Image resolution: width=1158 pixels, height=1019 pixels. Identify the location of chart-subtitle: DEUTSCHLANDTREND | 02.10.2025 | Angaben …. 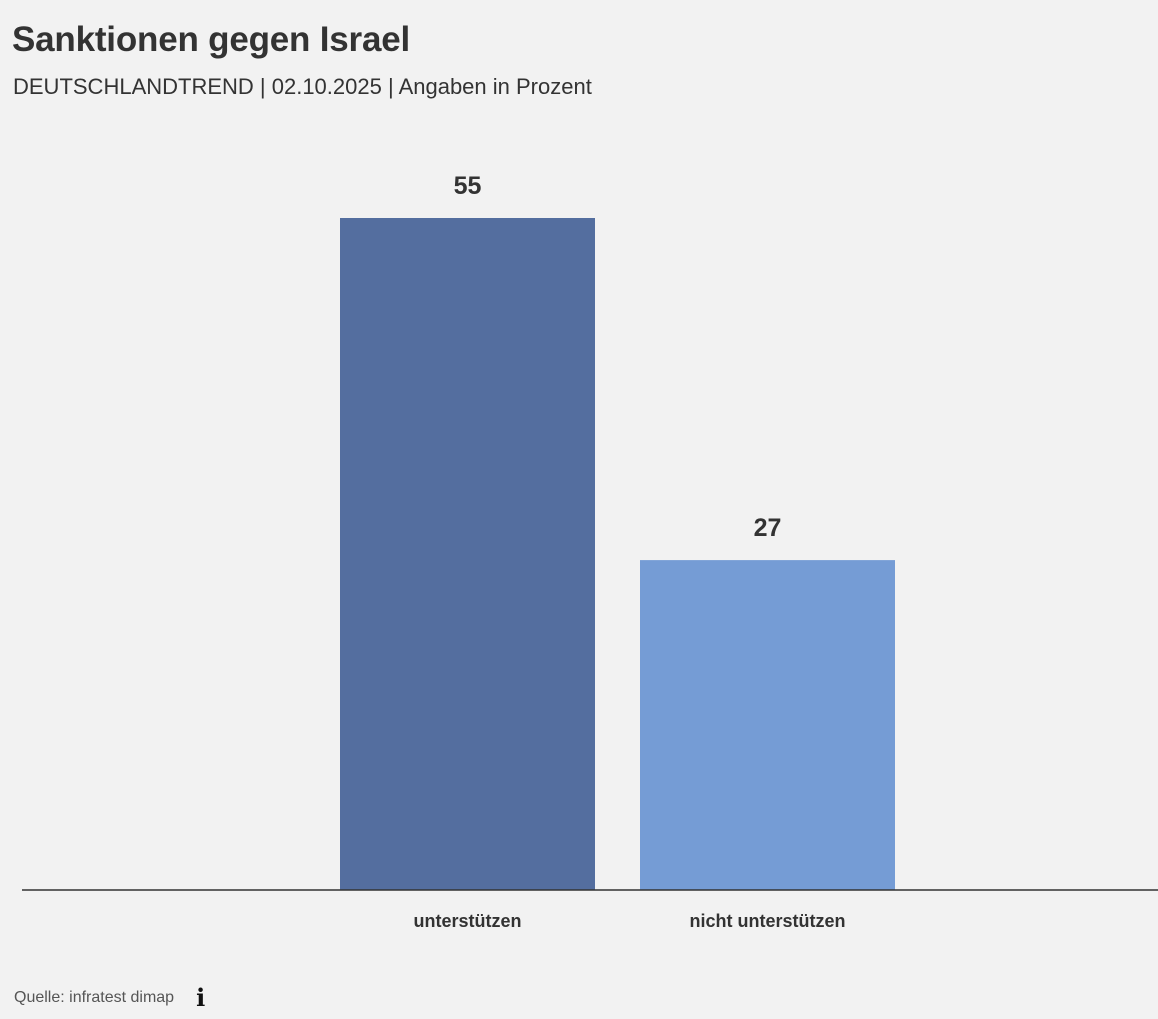
(302, 86).